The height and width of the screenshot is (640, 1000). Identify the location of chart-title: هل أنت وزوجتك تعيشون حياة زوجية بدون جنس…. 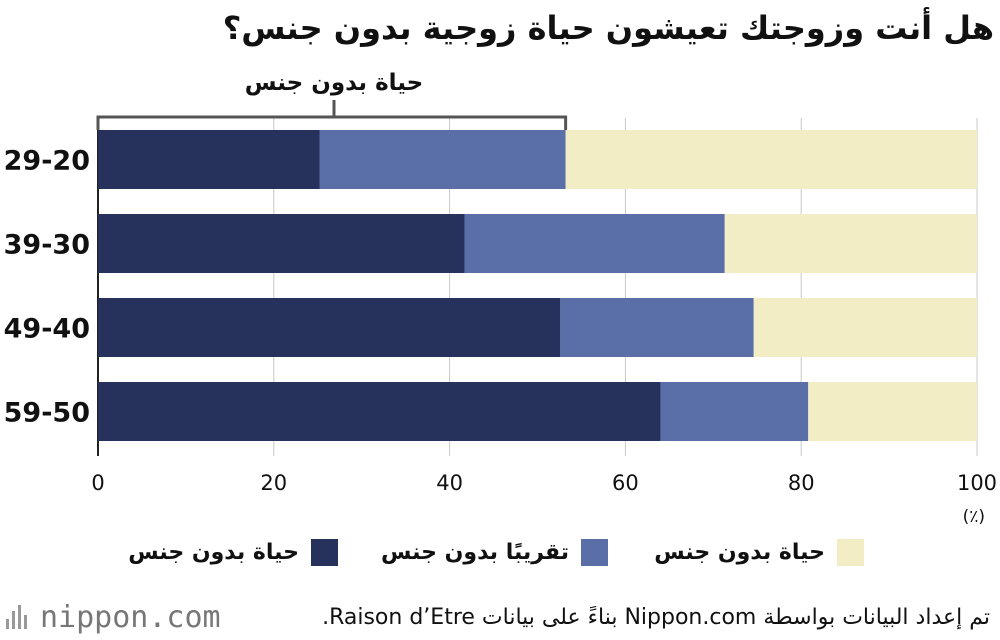
(608, 28).